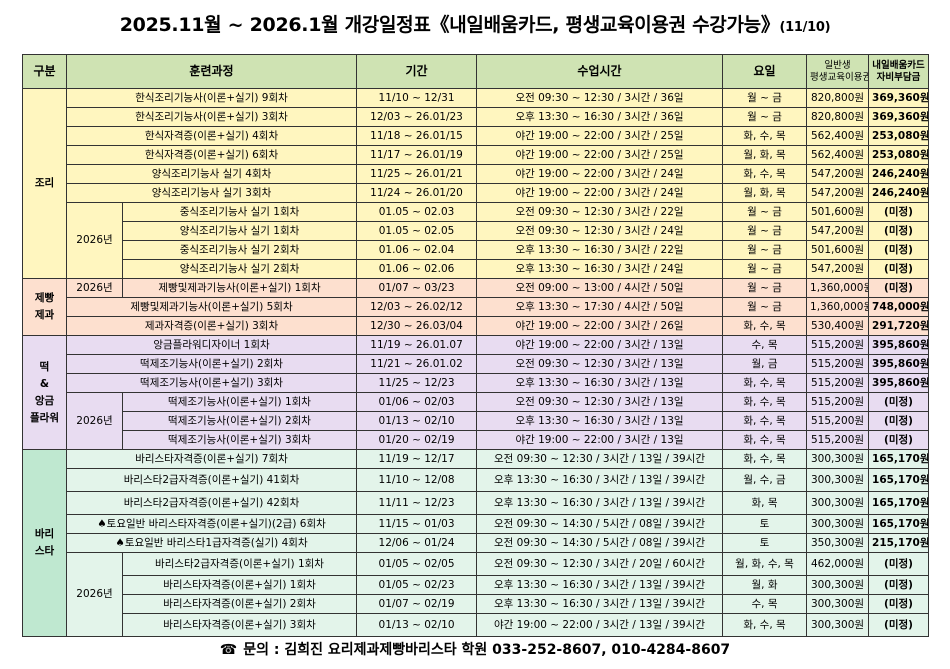  What do you see at coordinates (239, 421) in the screenshot?
I see `course-name: 떡제조기능사(이론+실기) 2회차` at bounding box center [239, 421].